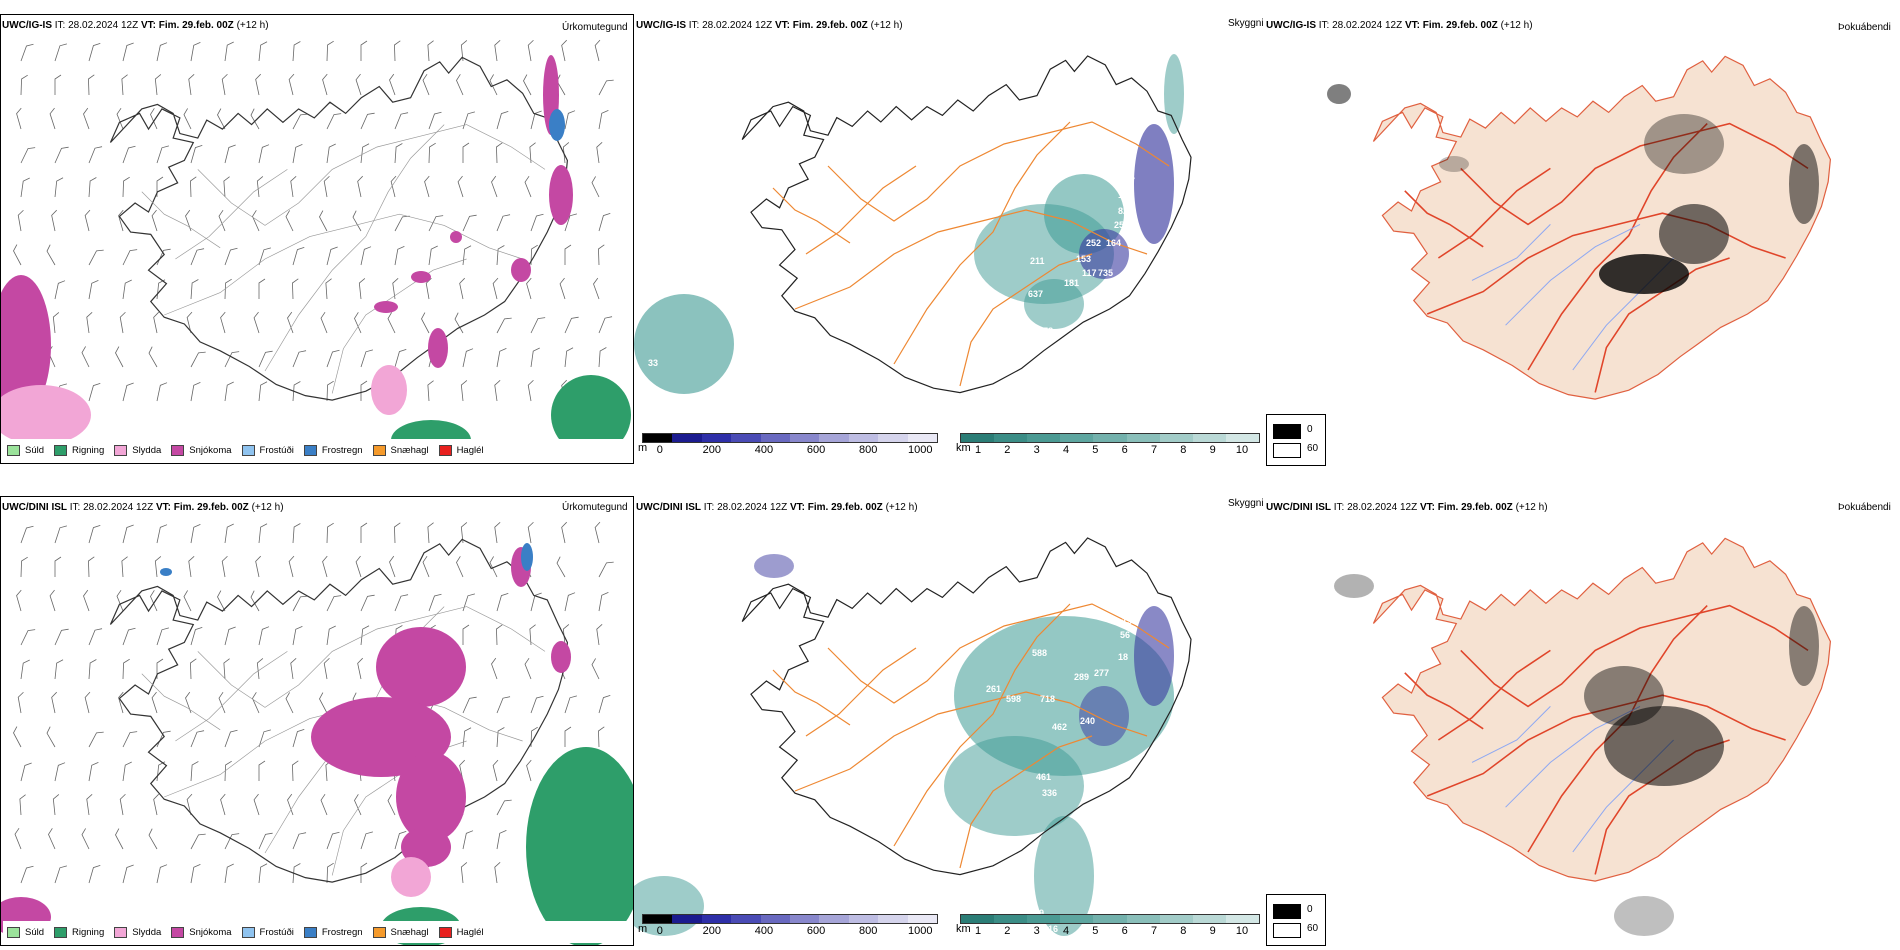 This screenshot has width=1900, height=950. What do you see at coordinates (595, 27) in the screenshot?
I see `precip-kind-label-top: Úrkomutegund` at bounding box center [595, 27].